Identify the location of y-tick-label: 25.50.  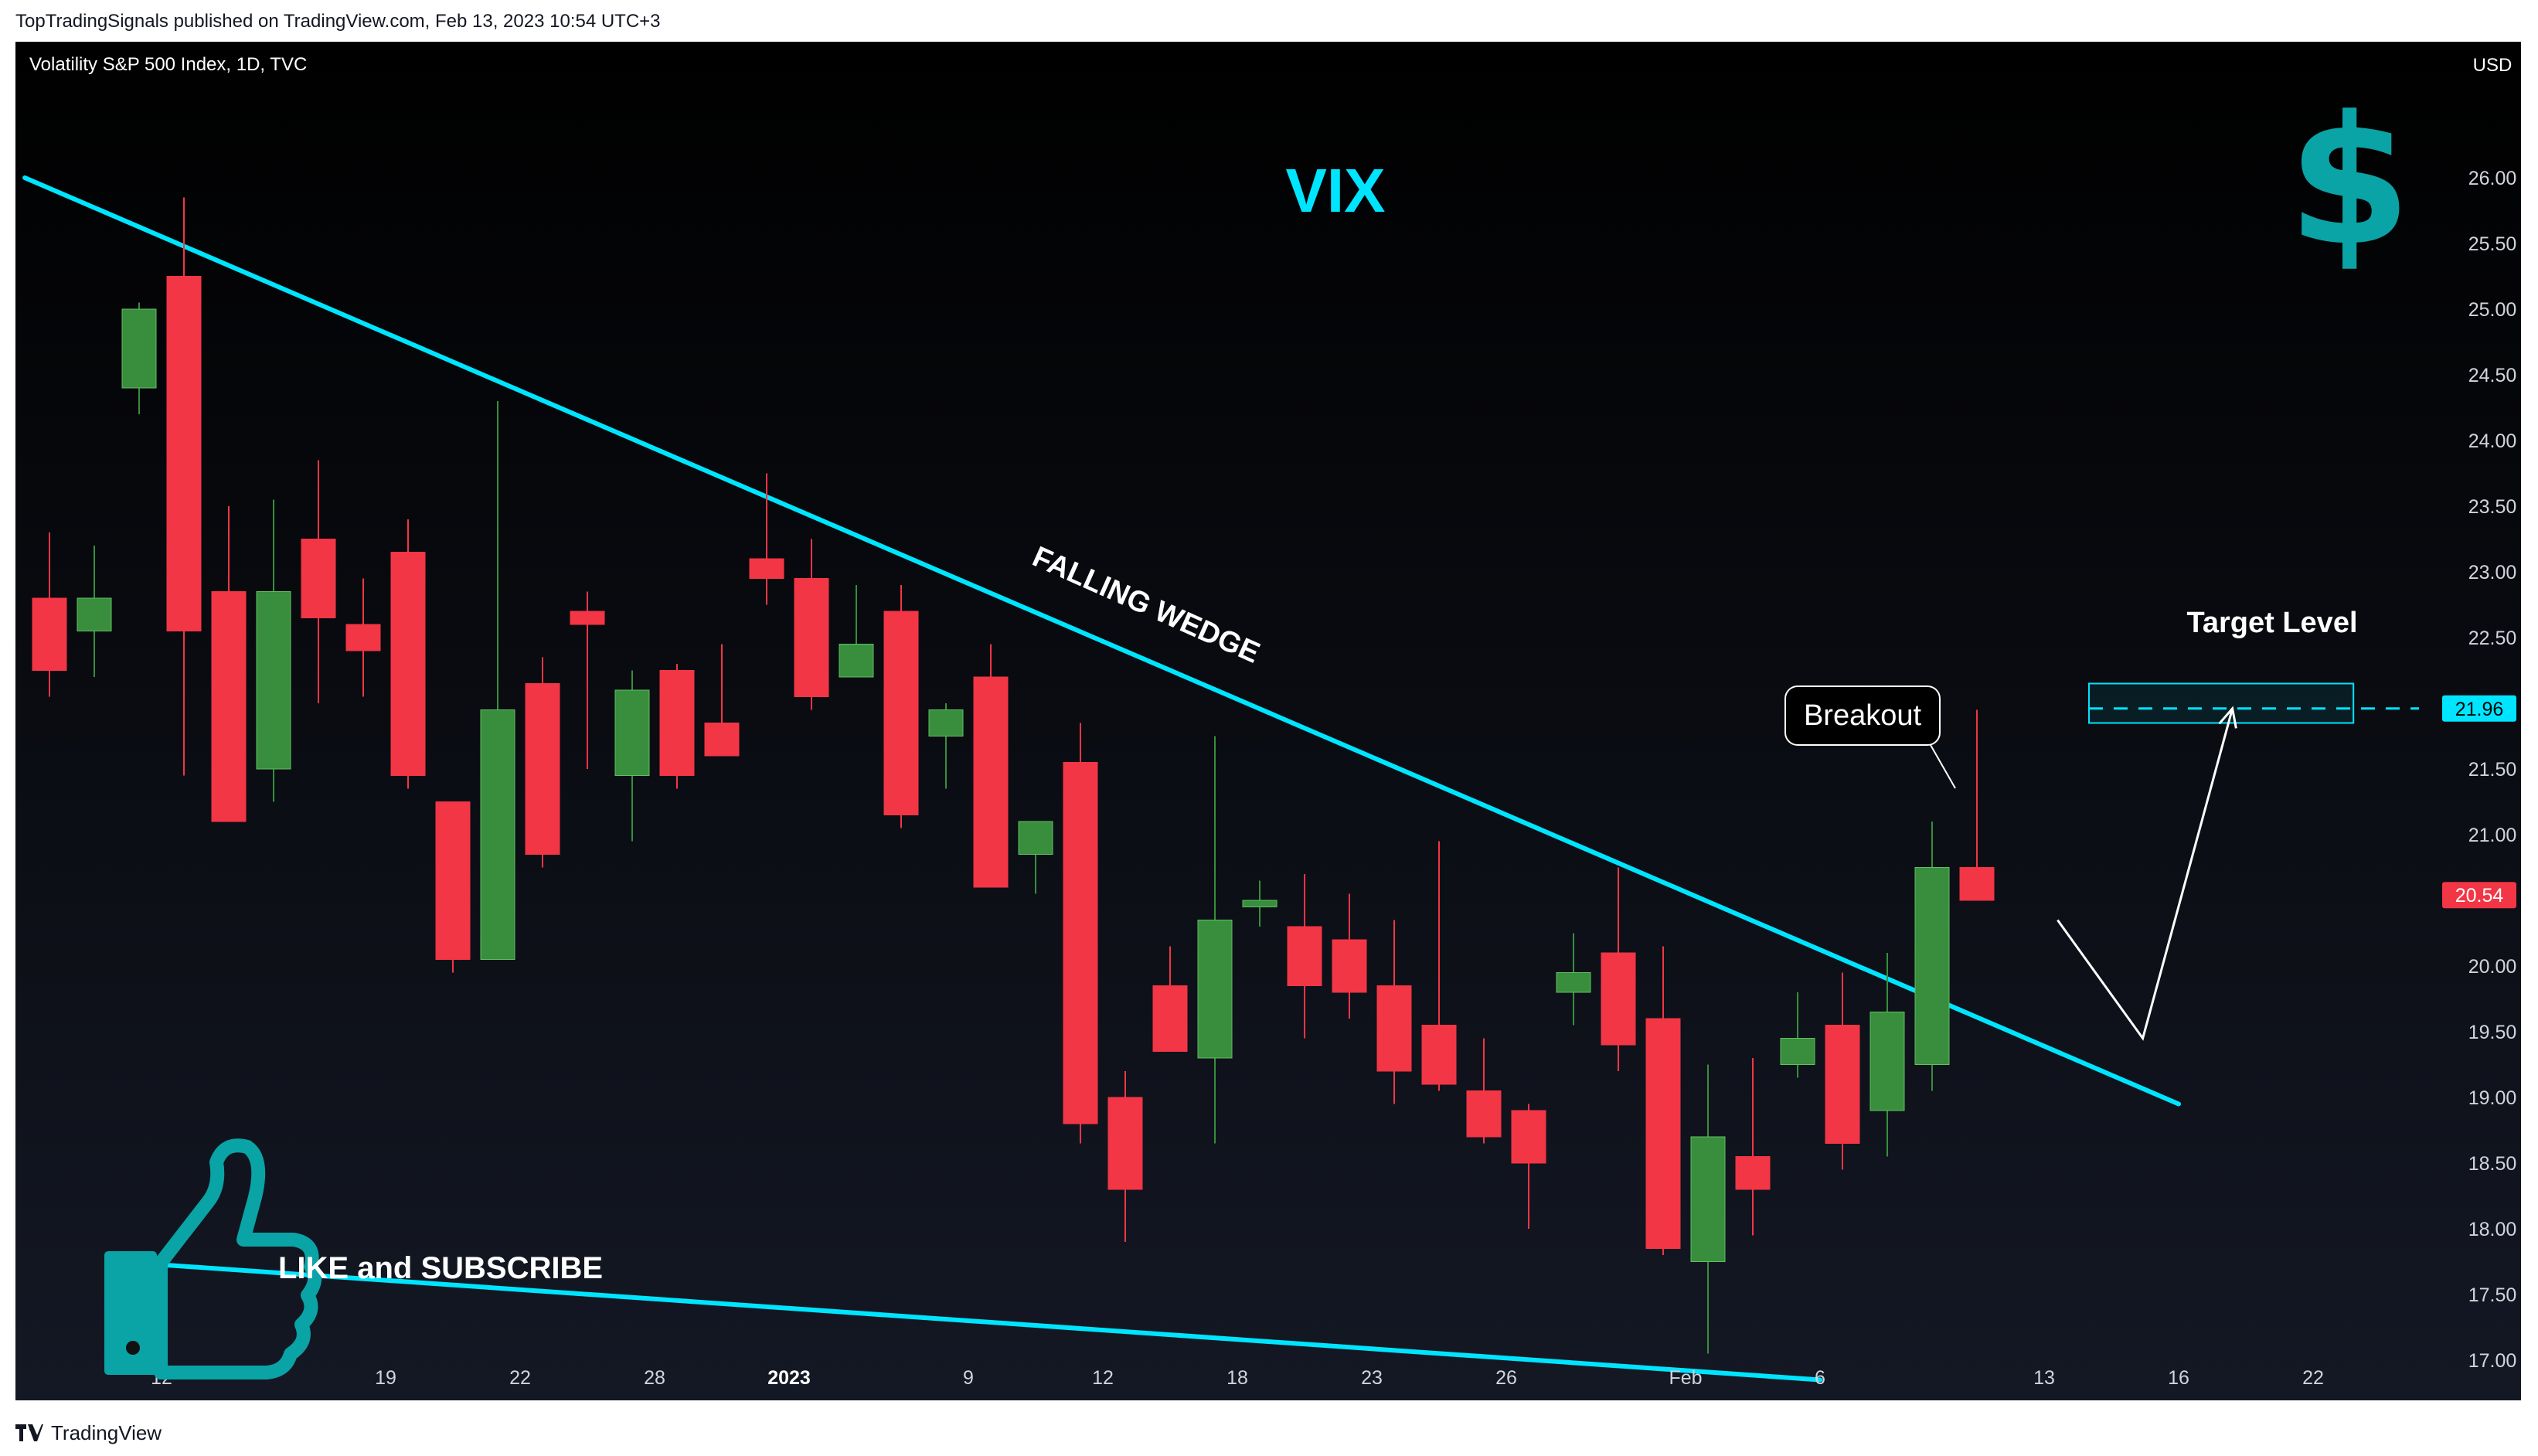
(2493, 244).